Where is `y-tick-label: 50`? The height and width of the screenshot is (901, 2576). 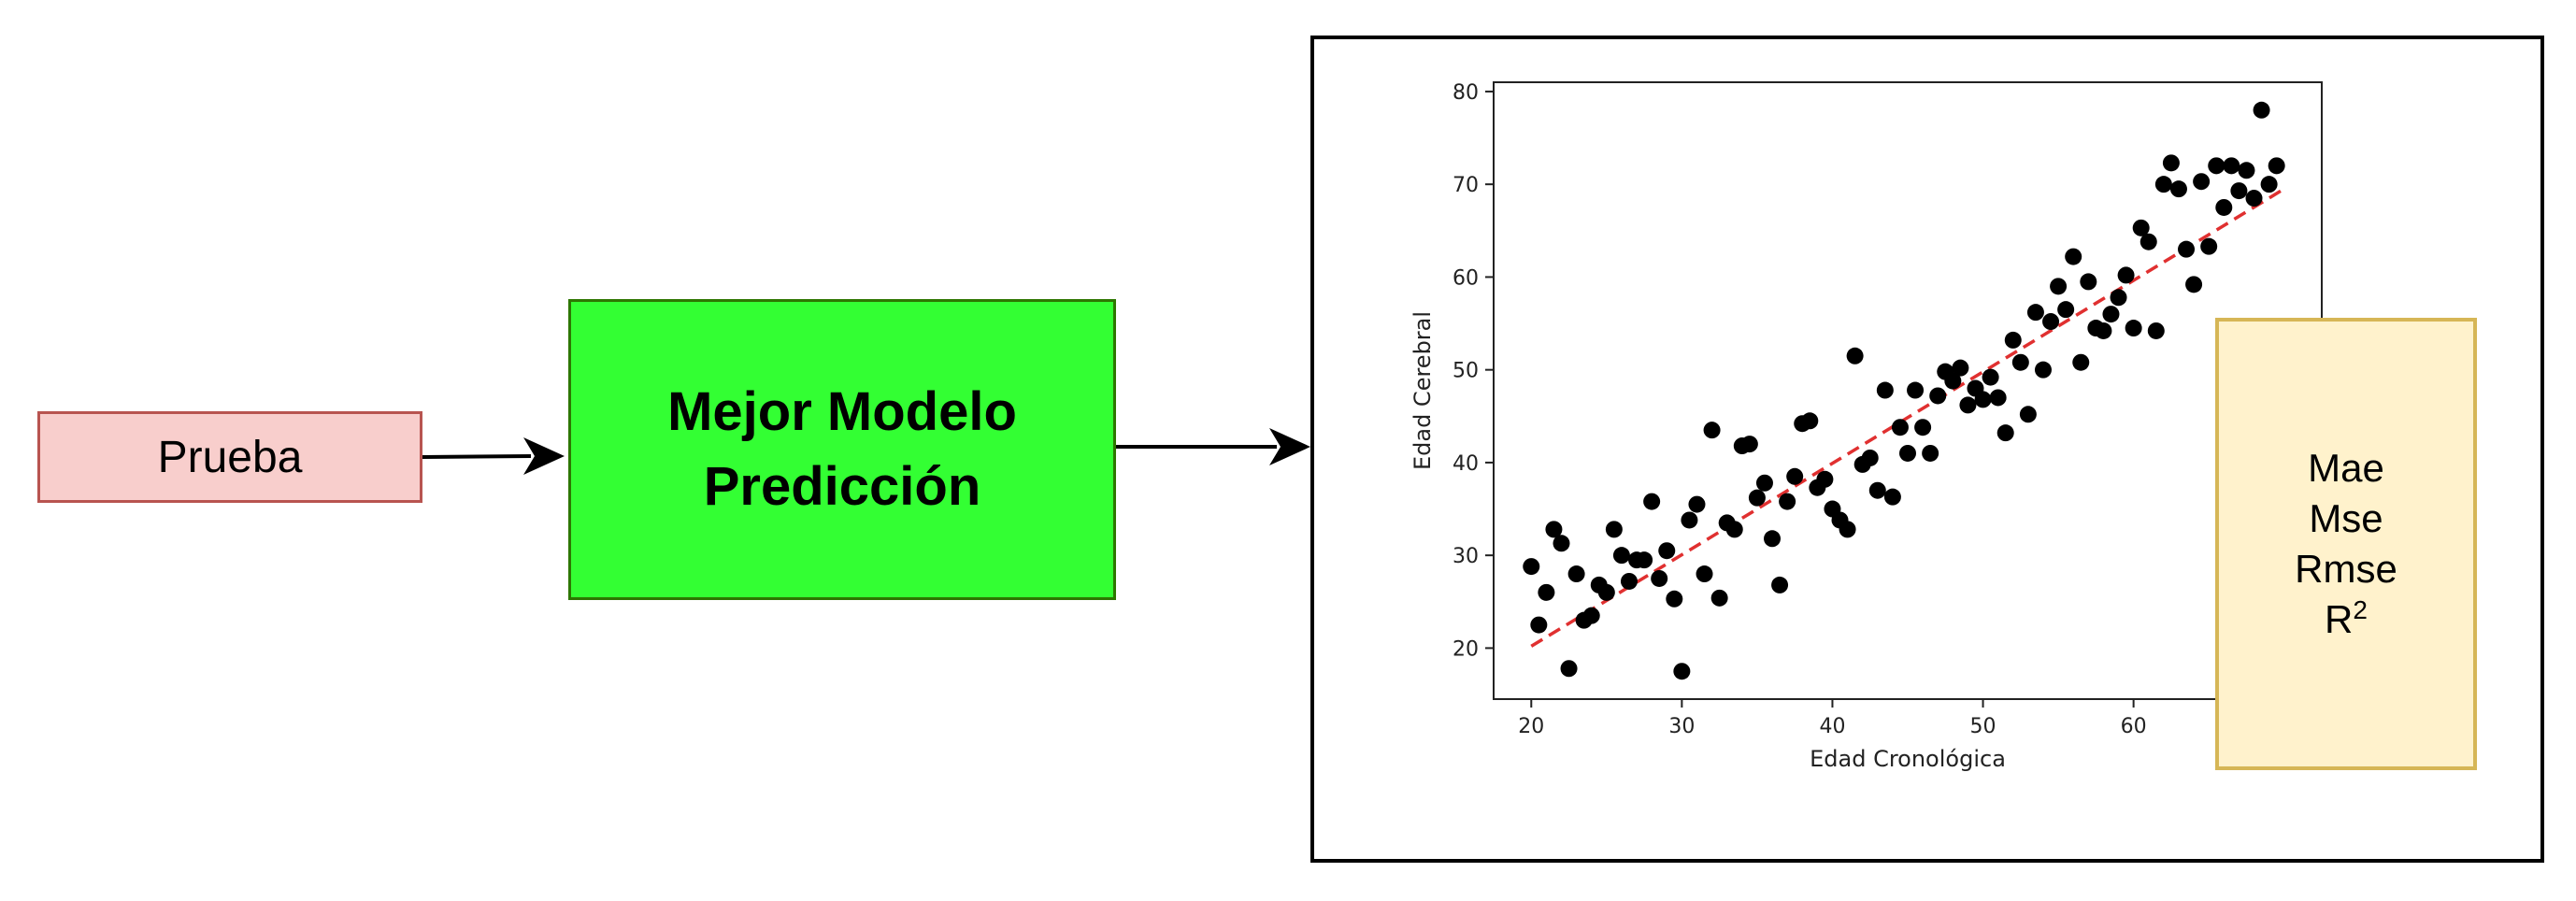
y-tick-label: 50 is located at coordinates (1466, 371).